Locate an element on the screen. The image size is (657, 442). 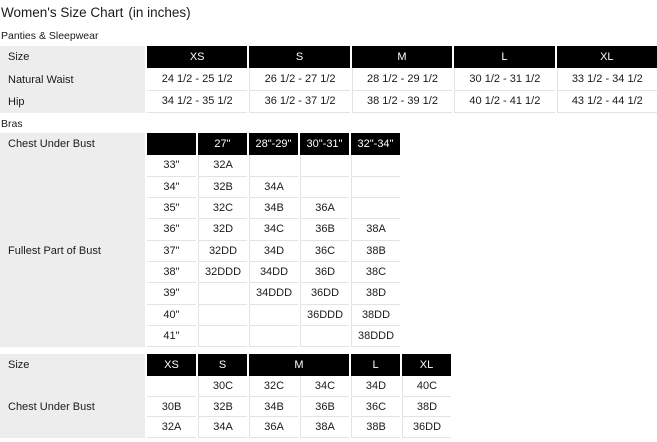
table-cell: 32C is located at coordinates (273, 386).